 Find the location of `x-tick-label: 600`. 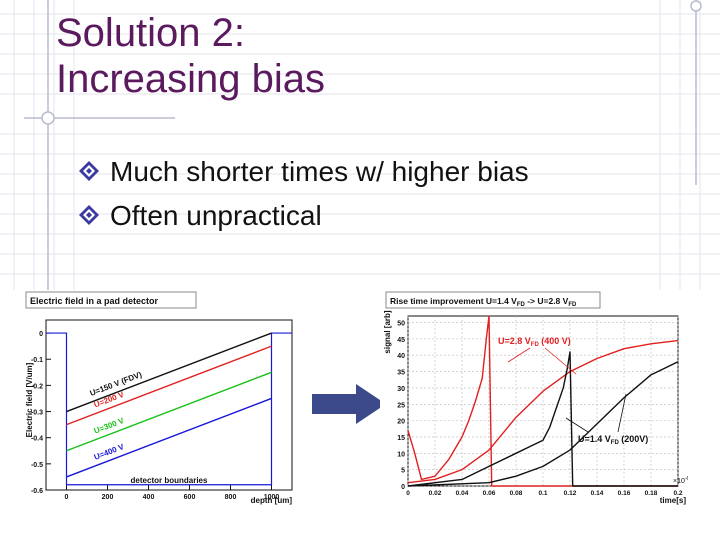

x-tick-label: 600 is located at coordinates (190, 497).